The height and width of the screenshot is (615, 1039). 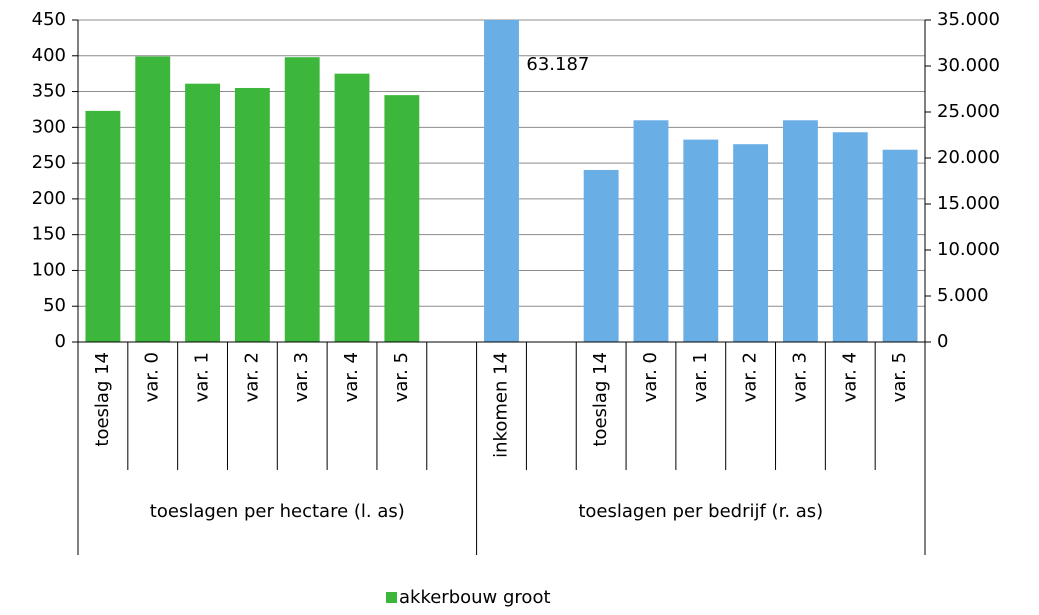 What do you see at coordinates (968, 157) in the screenshot?
I see `y2-tick-label: 20.000` at bounding box center [968, 157].